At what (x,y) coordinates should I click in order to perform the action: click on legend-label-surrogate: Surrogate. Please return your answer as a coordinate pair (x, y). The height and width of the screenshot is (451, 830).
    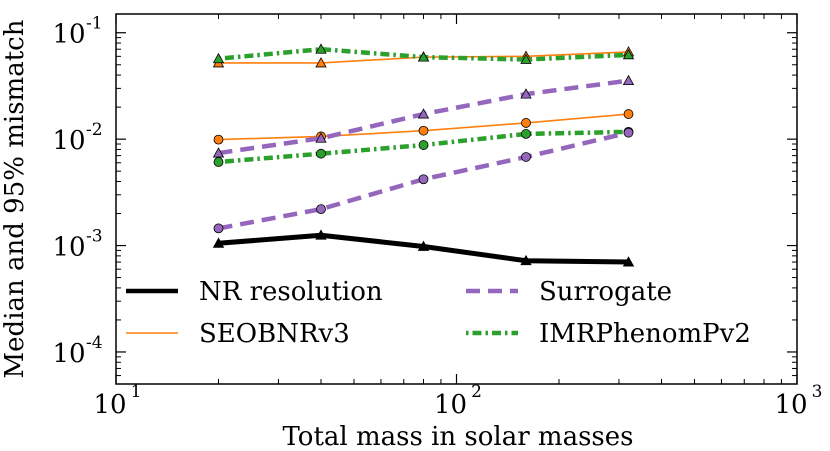
    Looking at the image, I should click on (605, 292).